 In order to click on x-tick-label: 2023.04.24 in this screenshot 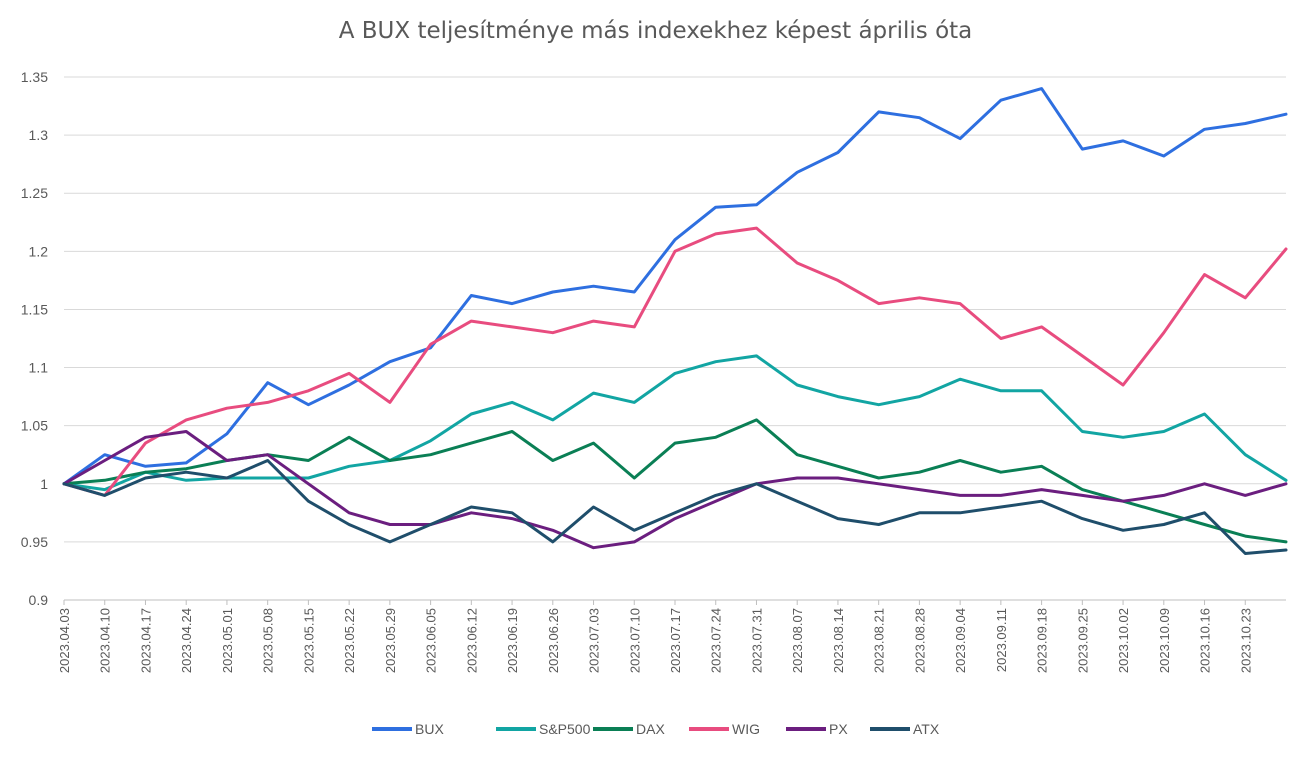, I will do `click(186, 640)`.